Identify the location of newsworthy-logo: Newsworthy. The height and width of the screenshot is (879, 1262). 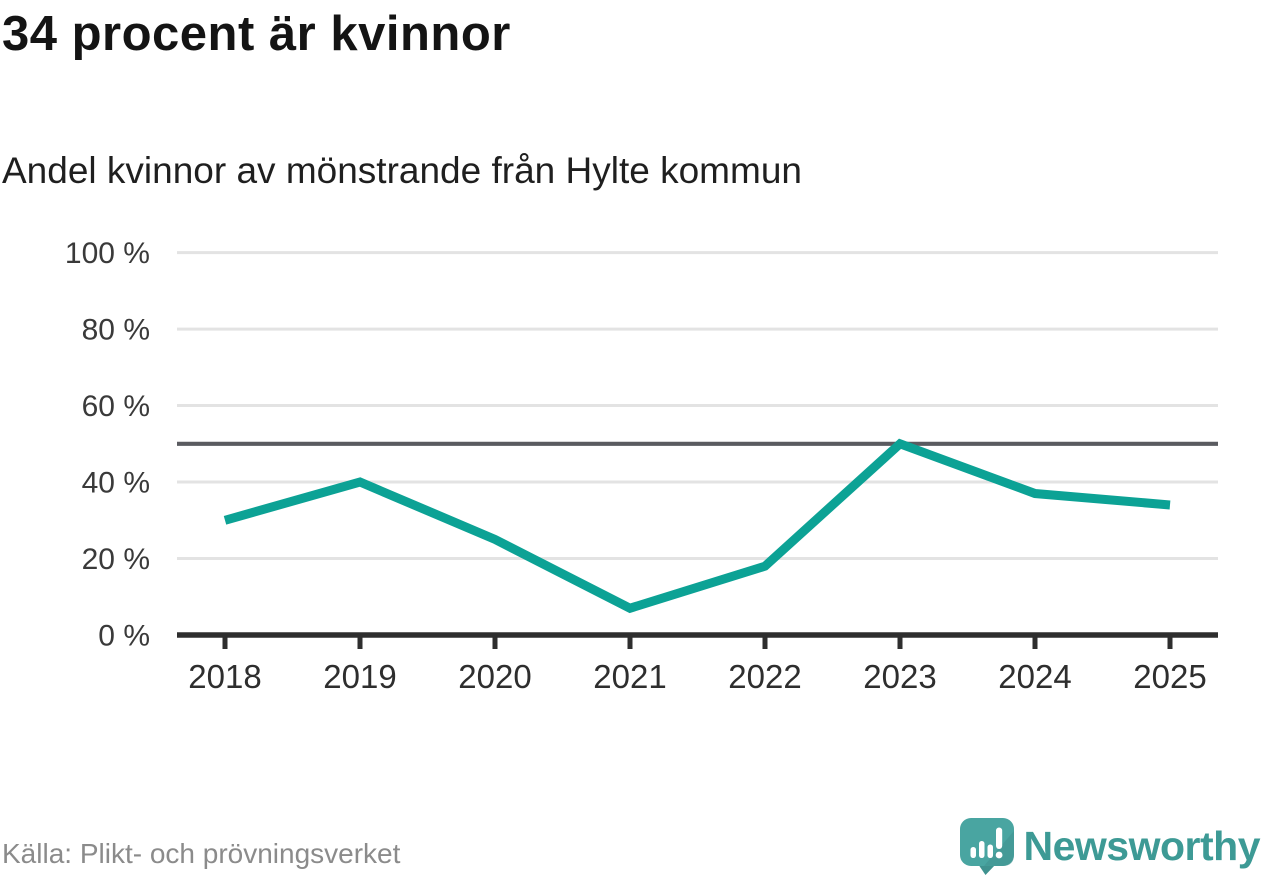
(1110, 846).